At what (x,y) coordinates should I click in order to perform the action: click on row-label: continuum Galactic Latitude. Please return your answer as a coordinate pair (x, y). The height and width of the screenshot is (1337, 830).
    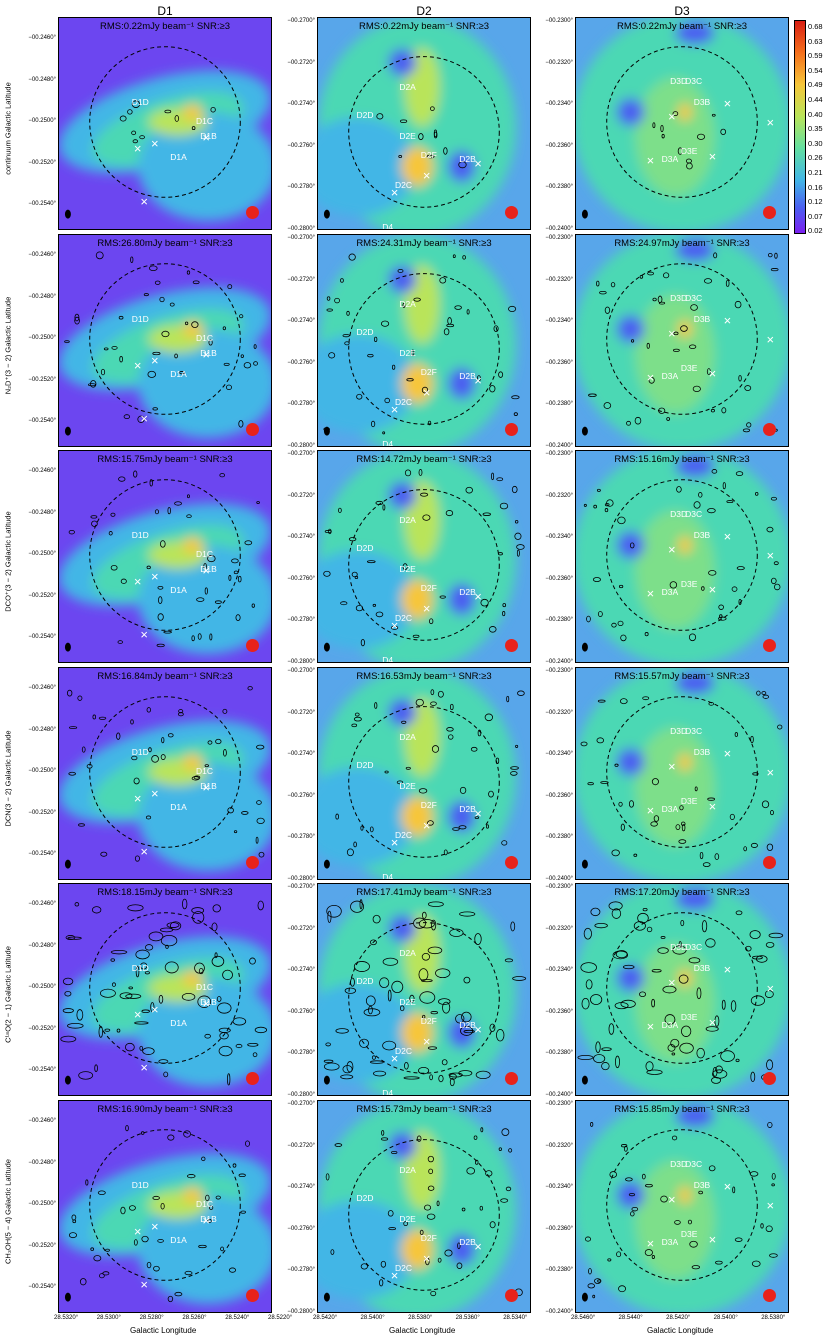
    Looking at the image, I should click on (8, 128).